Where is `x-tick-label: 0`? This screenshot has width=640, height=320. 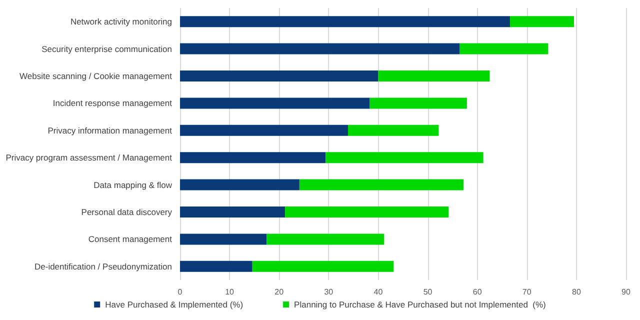 x-tick-label: 0 is located at coordinates (180, 292).